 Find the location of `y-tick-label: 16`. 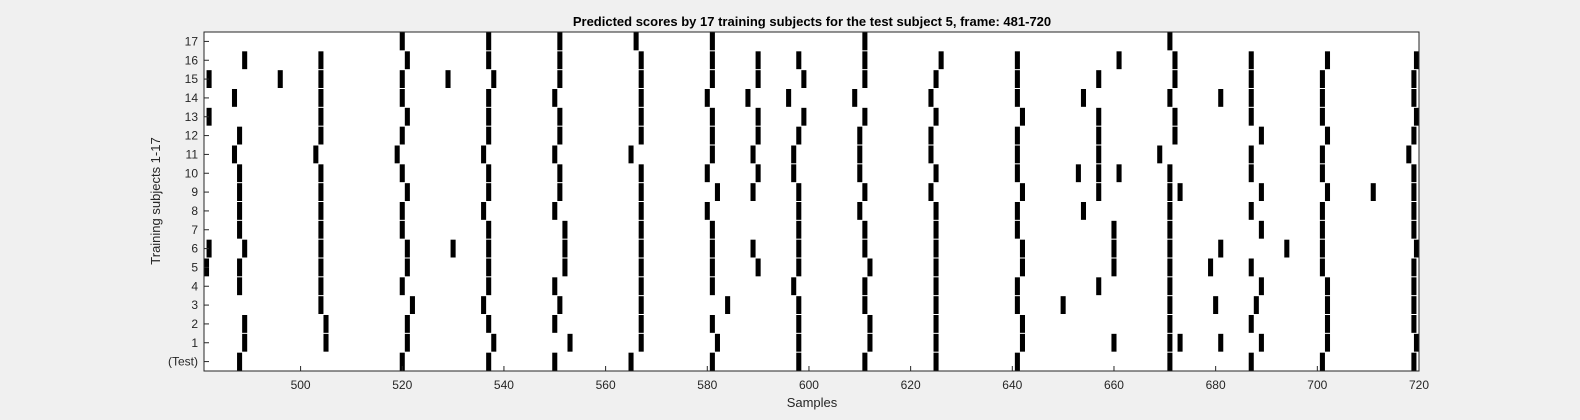

y-tick-label: 16 is located at coordinates (192, 60).